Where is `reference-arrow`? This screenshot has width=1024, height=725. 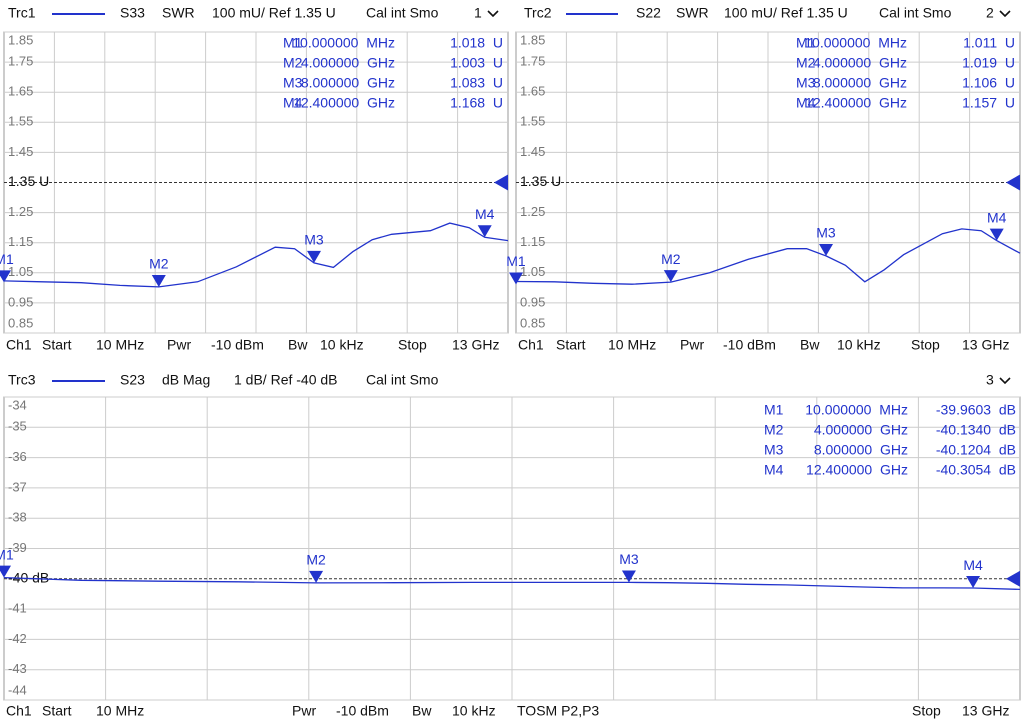 reference-arrow is located at coordinates (1013, 578).